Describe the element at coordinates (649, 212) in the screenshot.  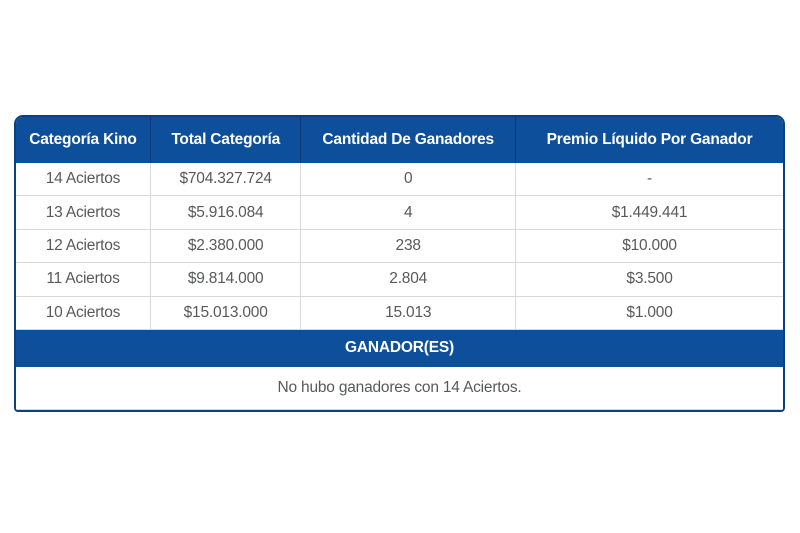
I see `cell-premio: $1.449.441` at that location.